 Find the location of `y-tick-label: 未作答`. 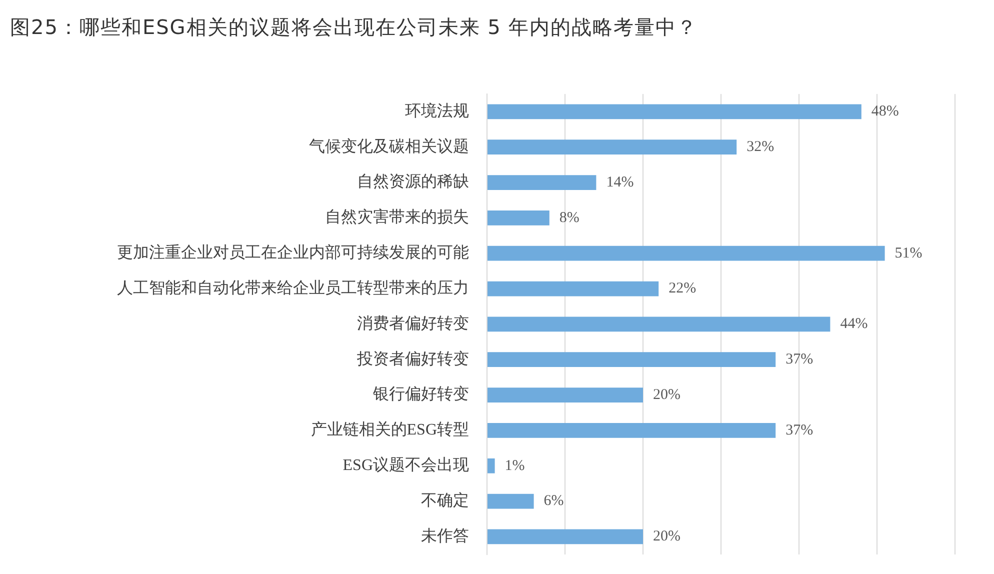

y-tick-label: 未作答 is located at coordinates (445, 535).